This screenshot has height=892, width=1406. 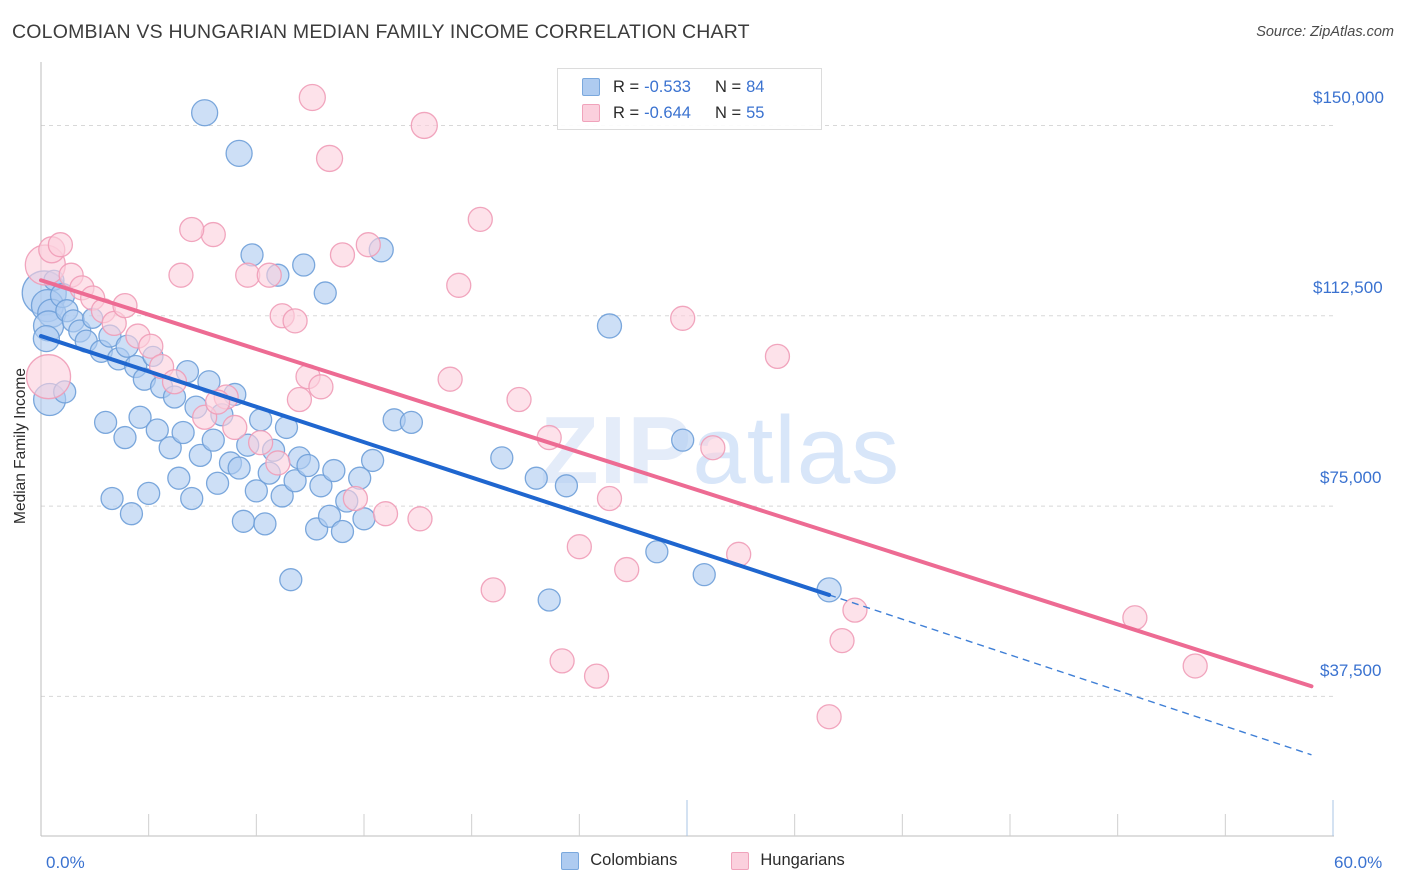 What do you see at coordinates (701, 113) in the screenshot?
I see `stats-row-hungarians: R = -0.644 N = 55` at bounding box center [701, 113].